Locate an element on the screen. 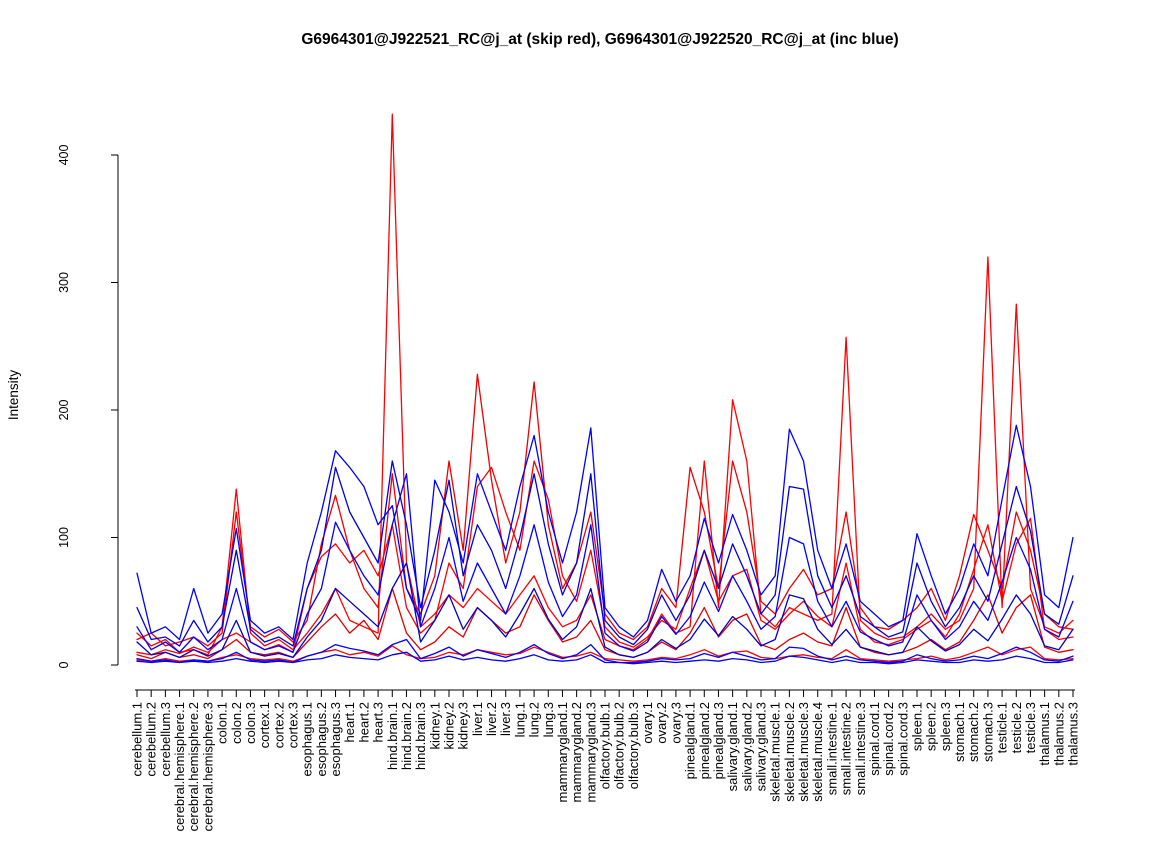 This screenshot has width=1152, height=864. x-tick-label: cerebral.hemisphere.2 is located at coordinates (193, 766).